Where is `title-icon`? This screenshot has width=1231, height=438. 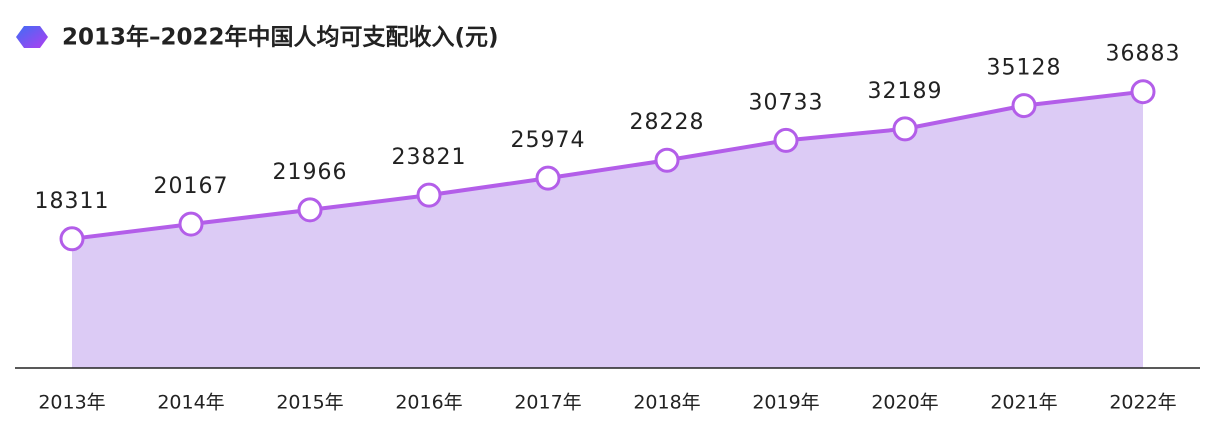 title-icon is located at coordinates (32, 37).